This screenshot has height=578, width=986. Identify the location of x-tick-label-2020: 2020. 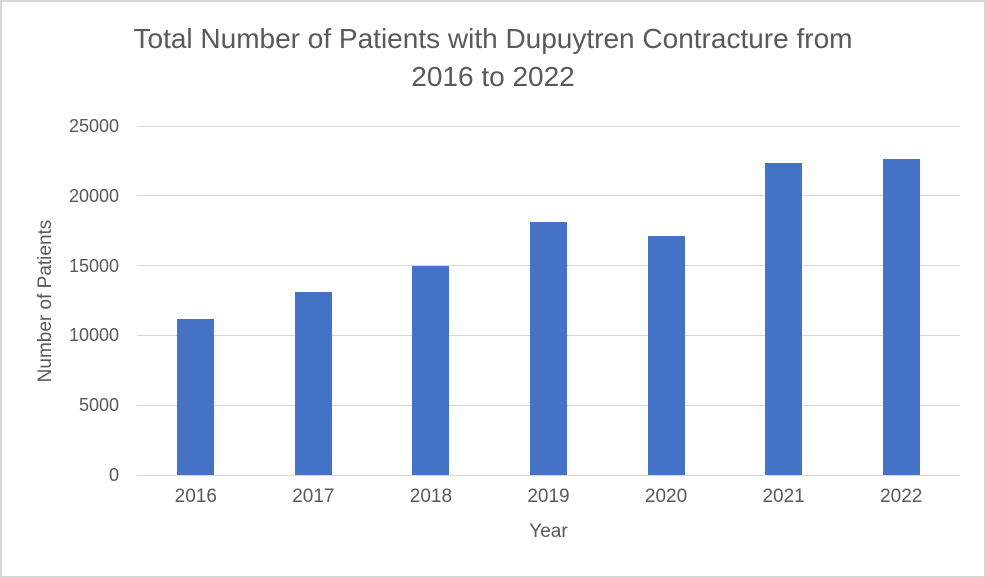
(666, 496).